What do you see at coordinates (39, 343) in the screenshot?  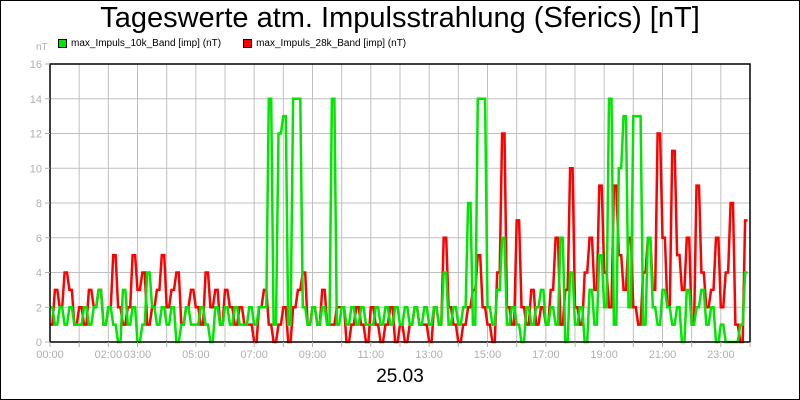 I see `y-tick-label: 0` at bounding box center [39, 343].